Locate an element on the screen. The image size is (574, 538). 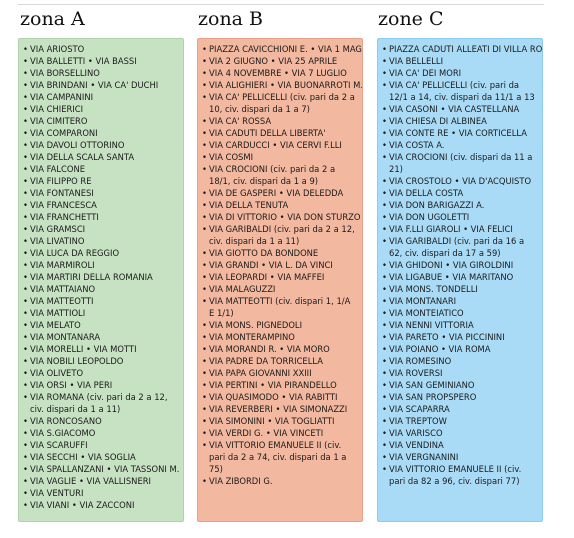
street-item: VIA VERDI G. • VIA VINCETI is located at coordinates (280, 433).